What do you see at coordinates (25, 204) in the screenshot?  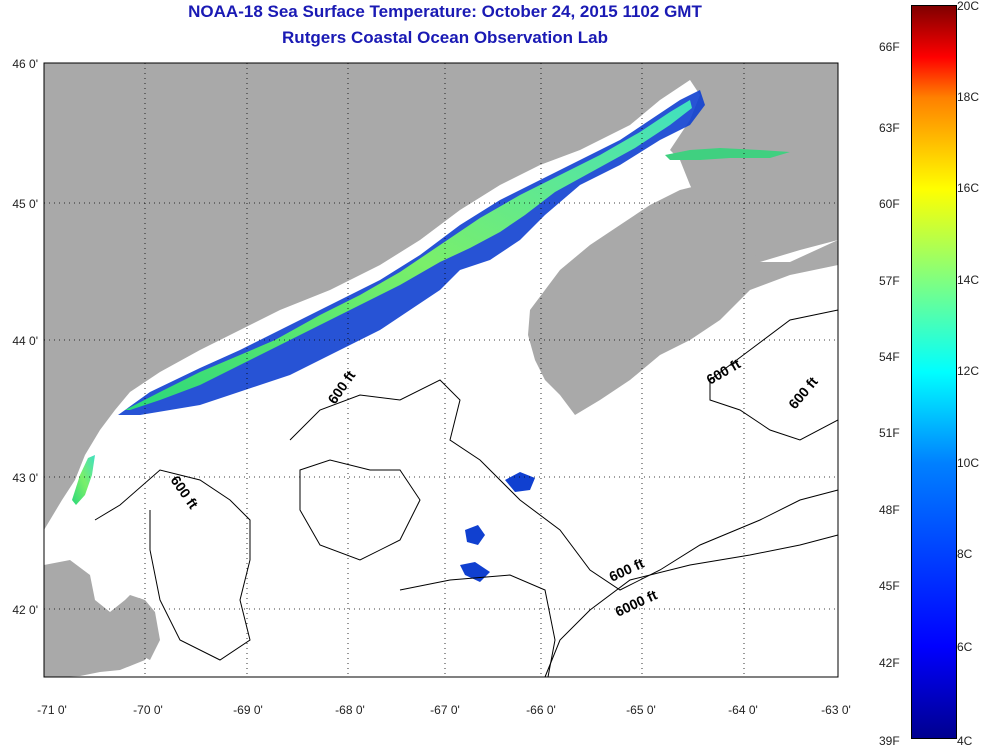 I see `lat-label: 45 0'` at bounding box center [25, 204].